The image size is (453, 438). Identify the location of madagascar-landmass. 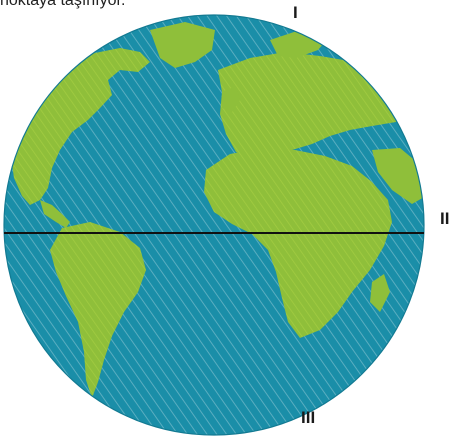
(380, 293).